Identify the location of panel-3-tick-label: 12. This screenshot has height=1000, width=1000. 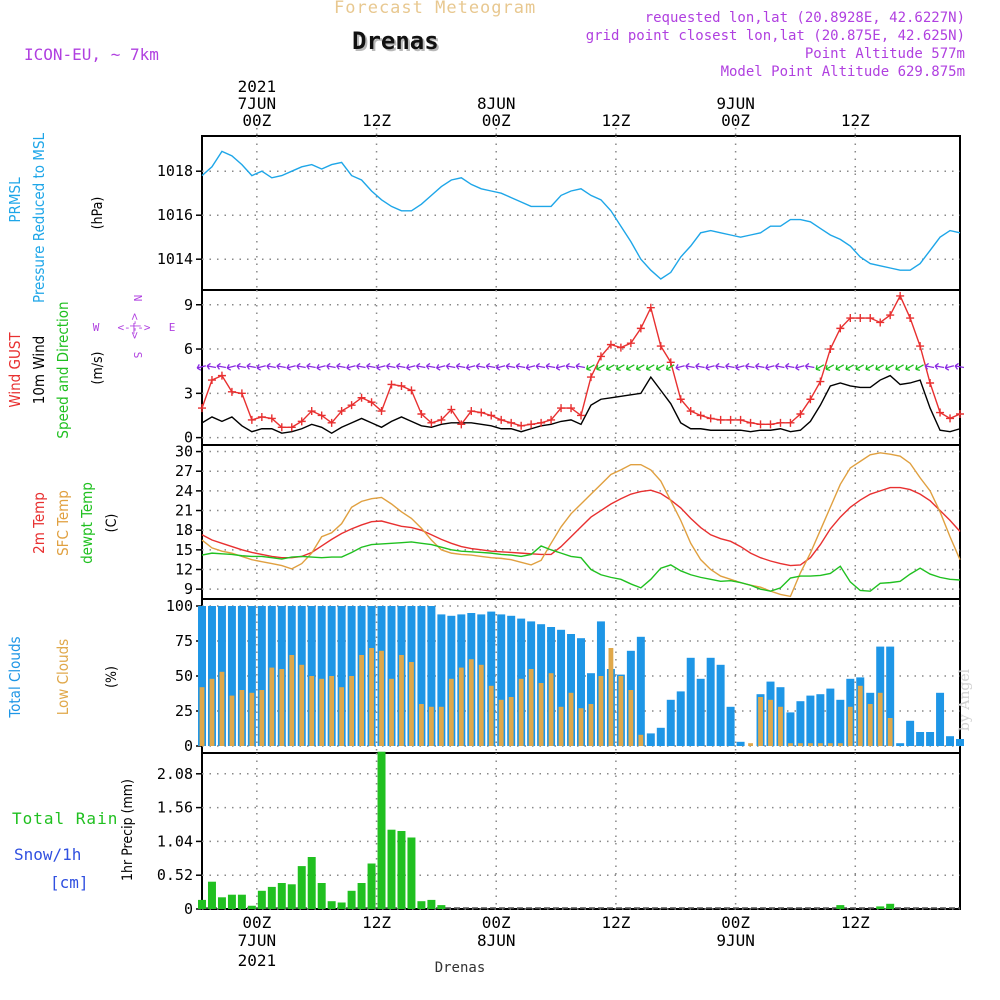
(184, 570).